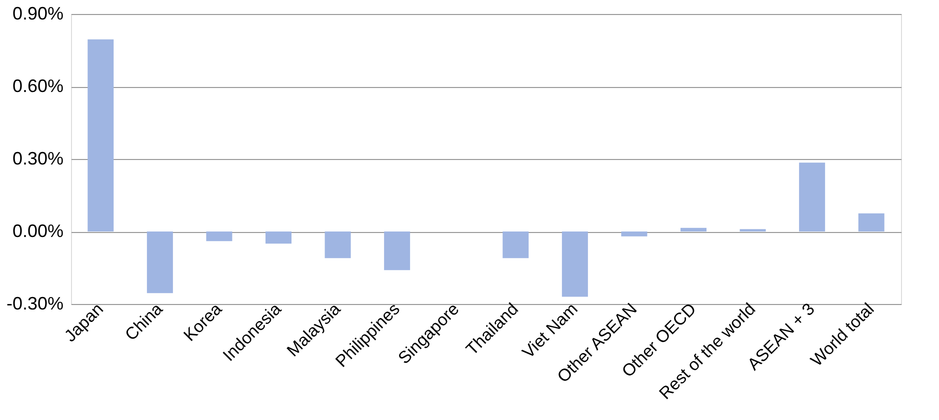 The height and width of the screenshot is (420, 939). What do you see at coordinates (38, 86) in the screenshot?
I see `y-tick-label: 0.60%` at bounding box center [38, 86].